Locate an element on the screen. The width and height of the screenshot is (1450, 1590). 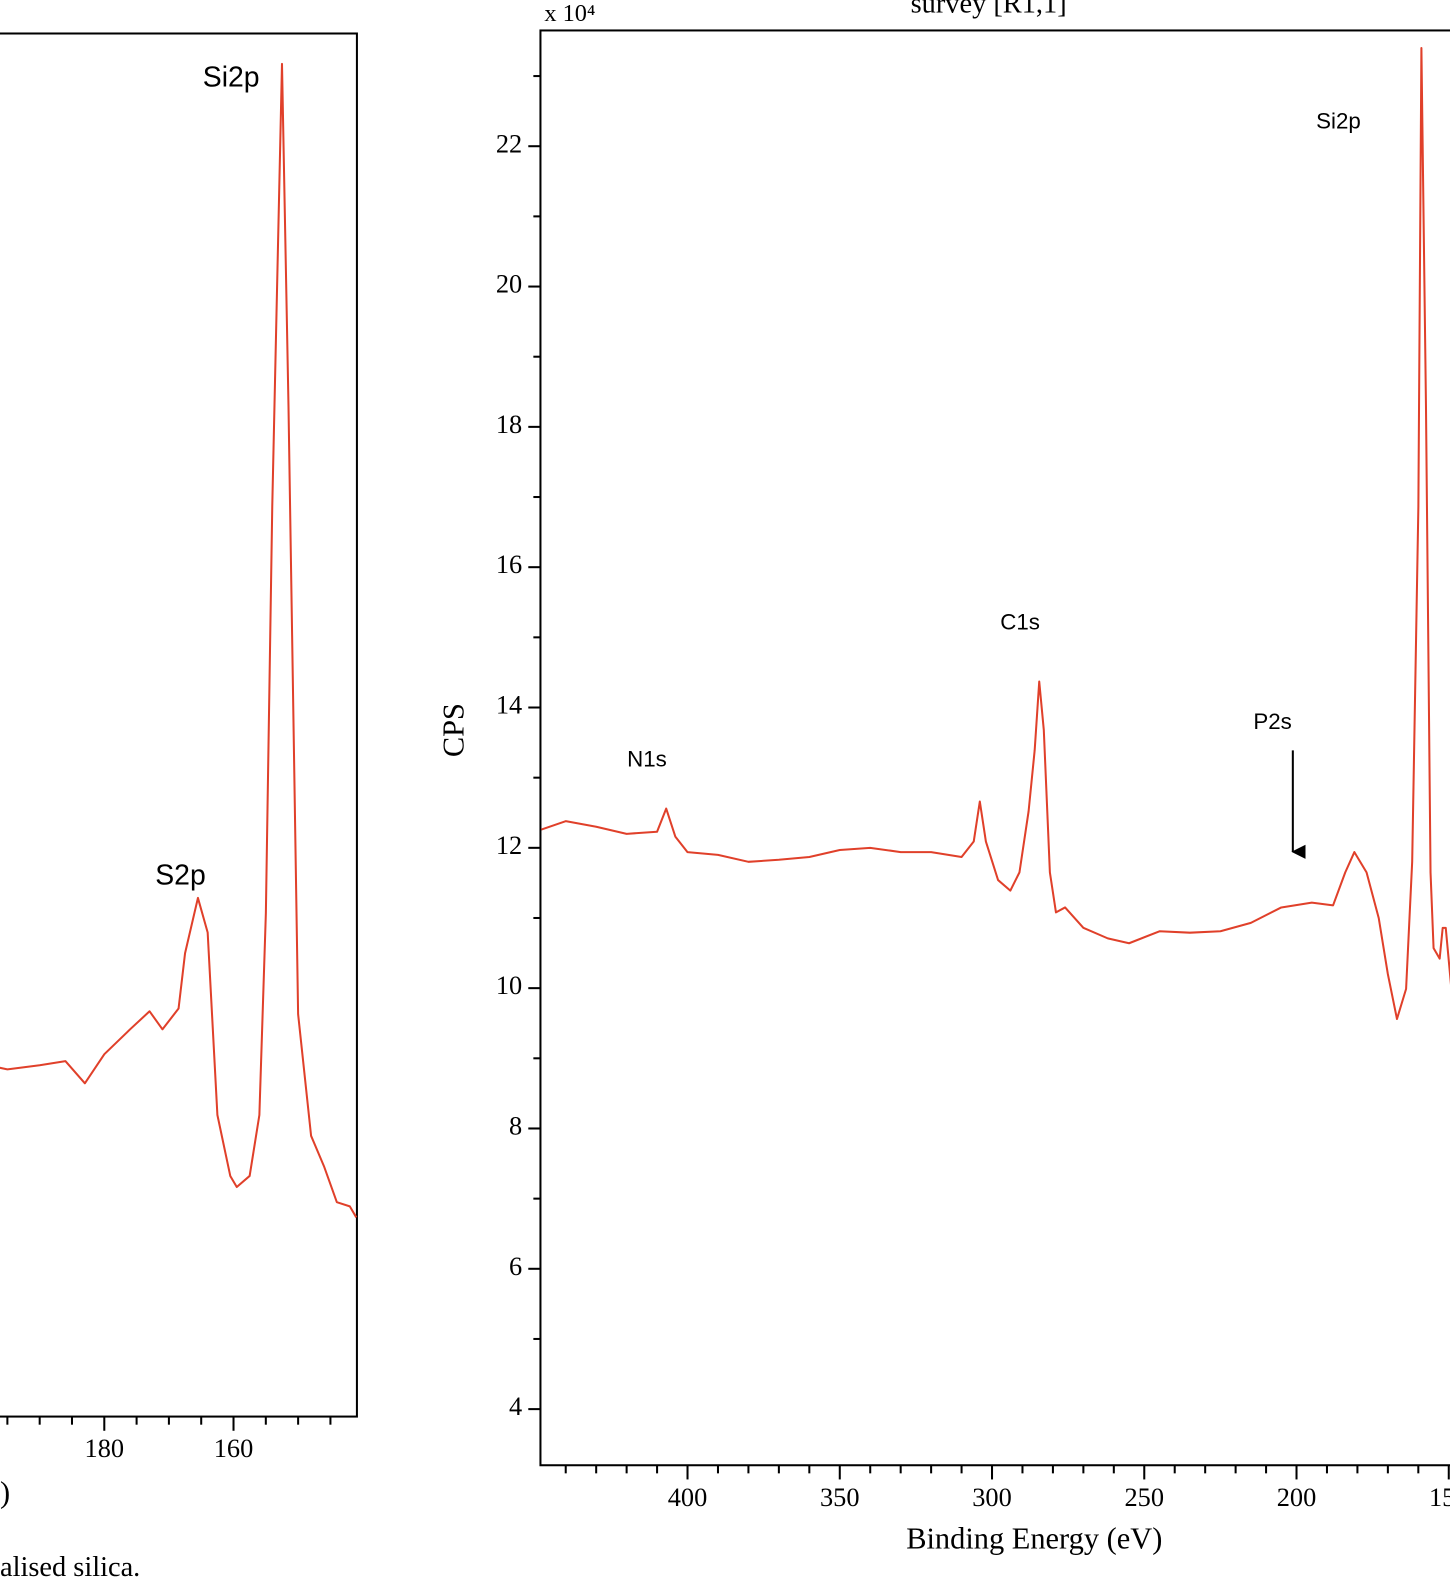
x-tick-label: 200 is located at coordinates (1297, 1497).